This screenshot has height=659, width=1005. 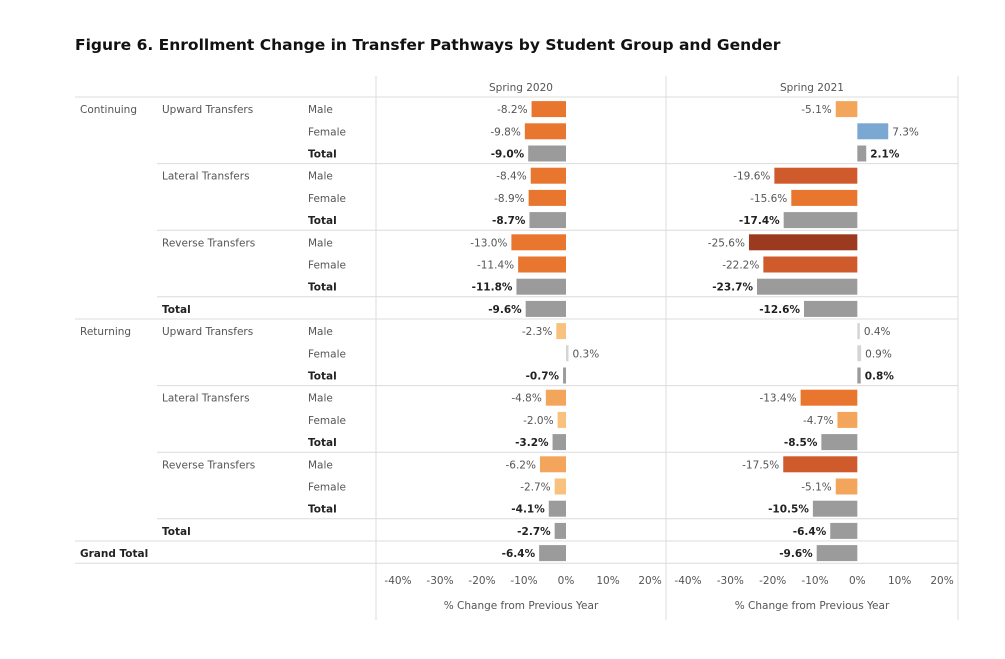 What do you see at coordinates (534, 532) in the screenshot?
I see `bar-value-label: -2.7%` at bounding box center [534, 532].